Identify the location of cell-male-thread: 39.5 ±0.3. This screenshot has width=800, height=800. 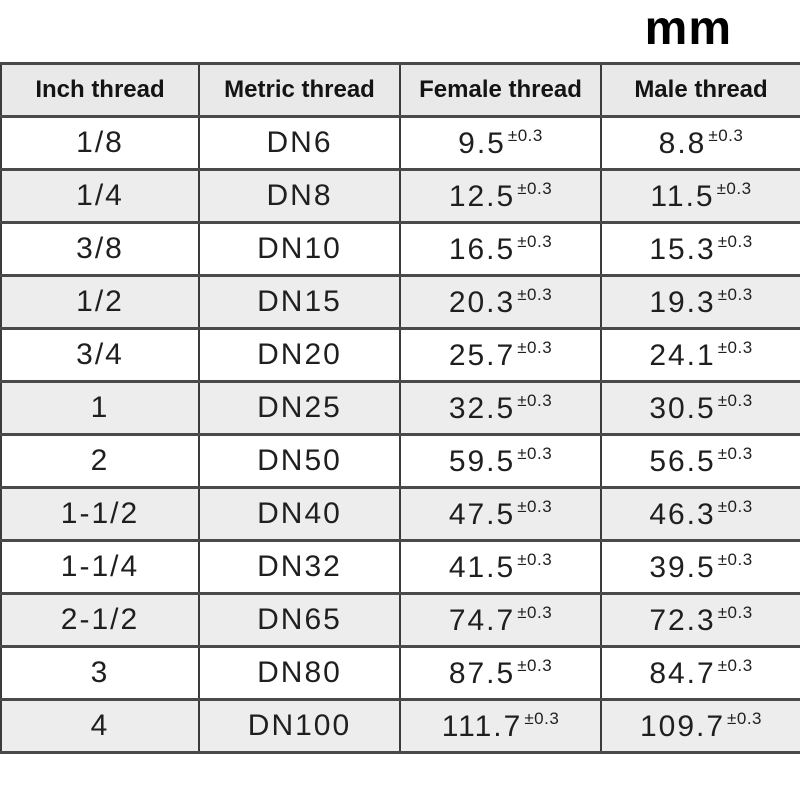
(700, 567).